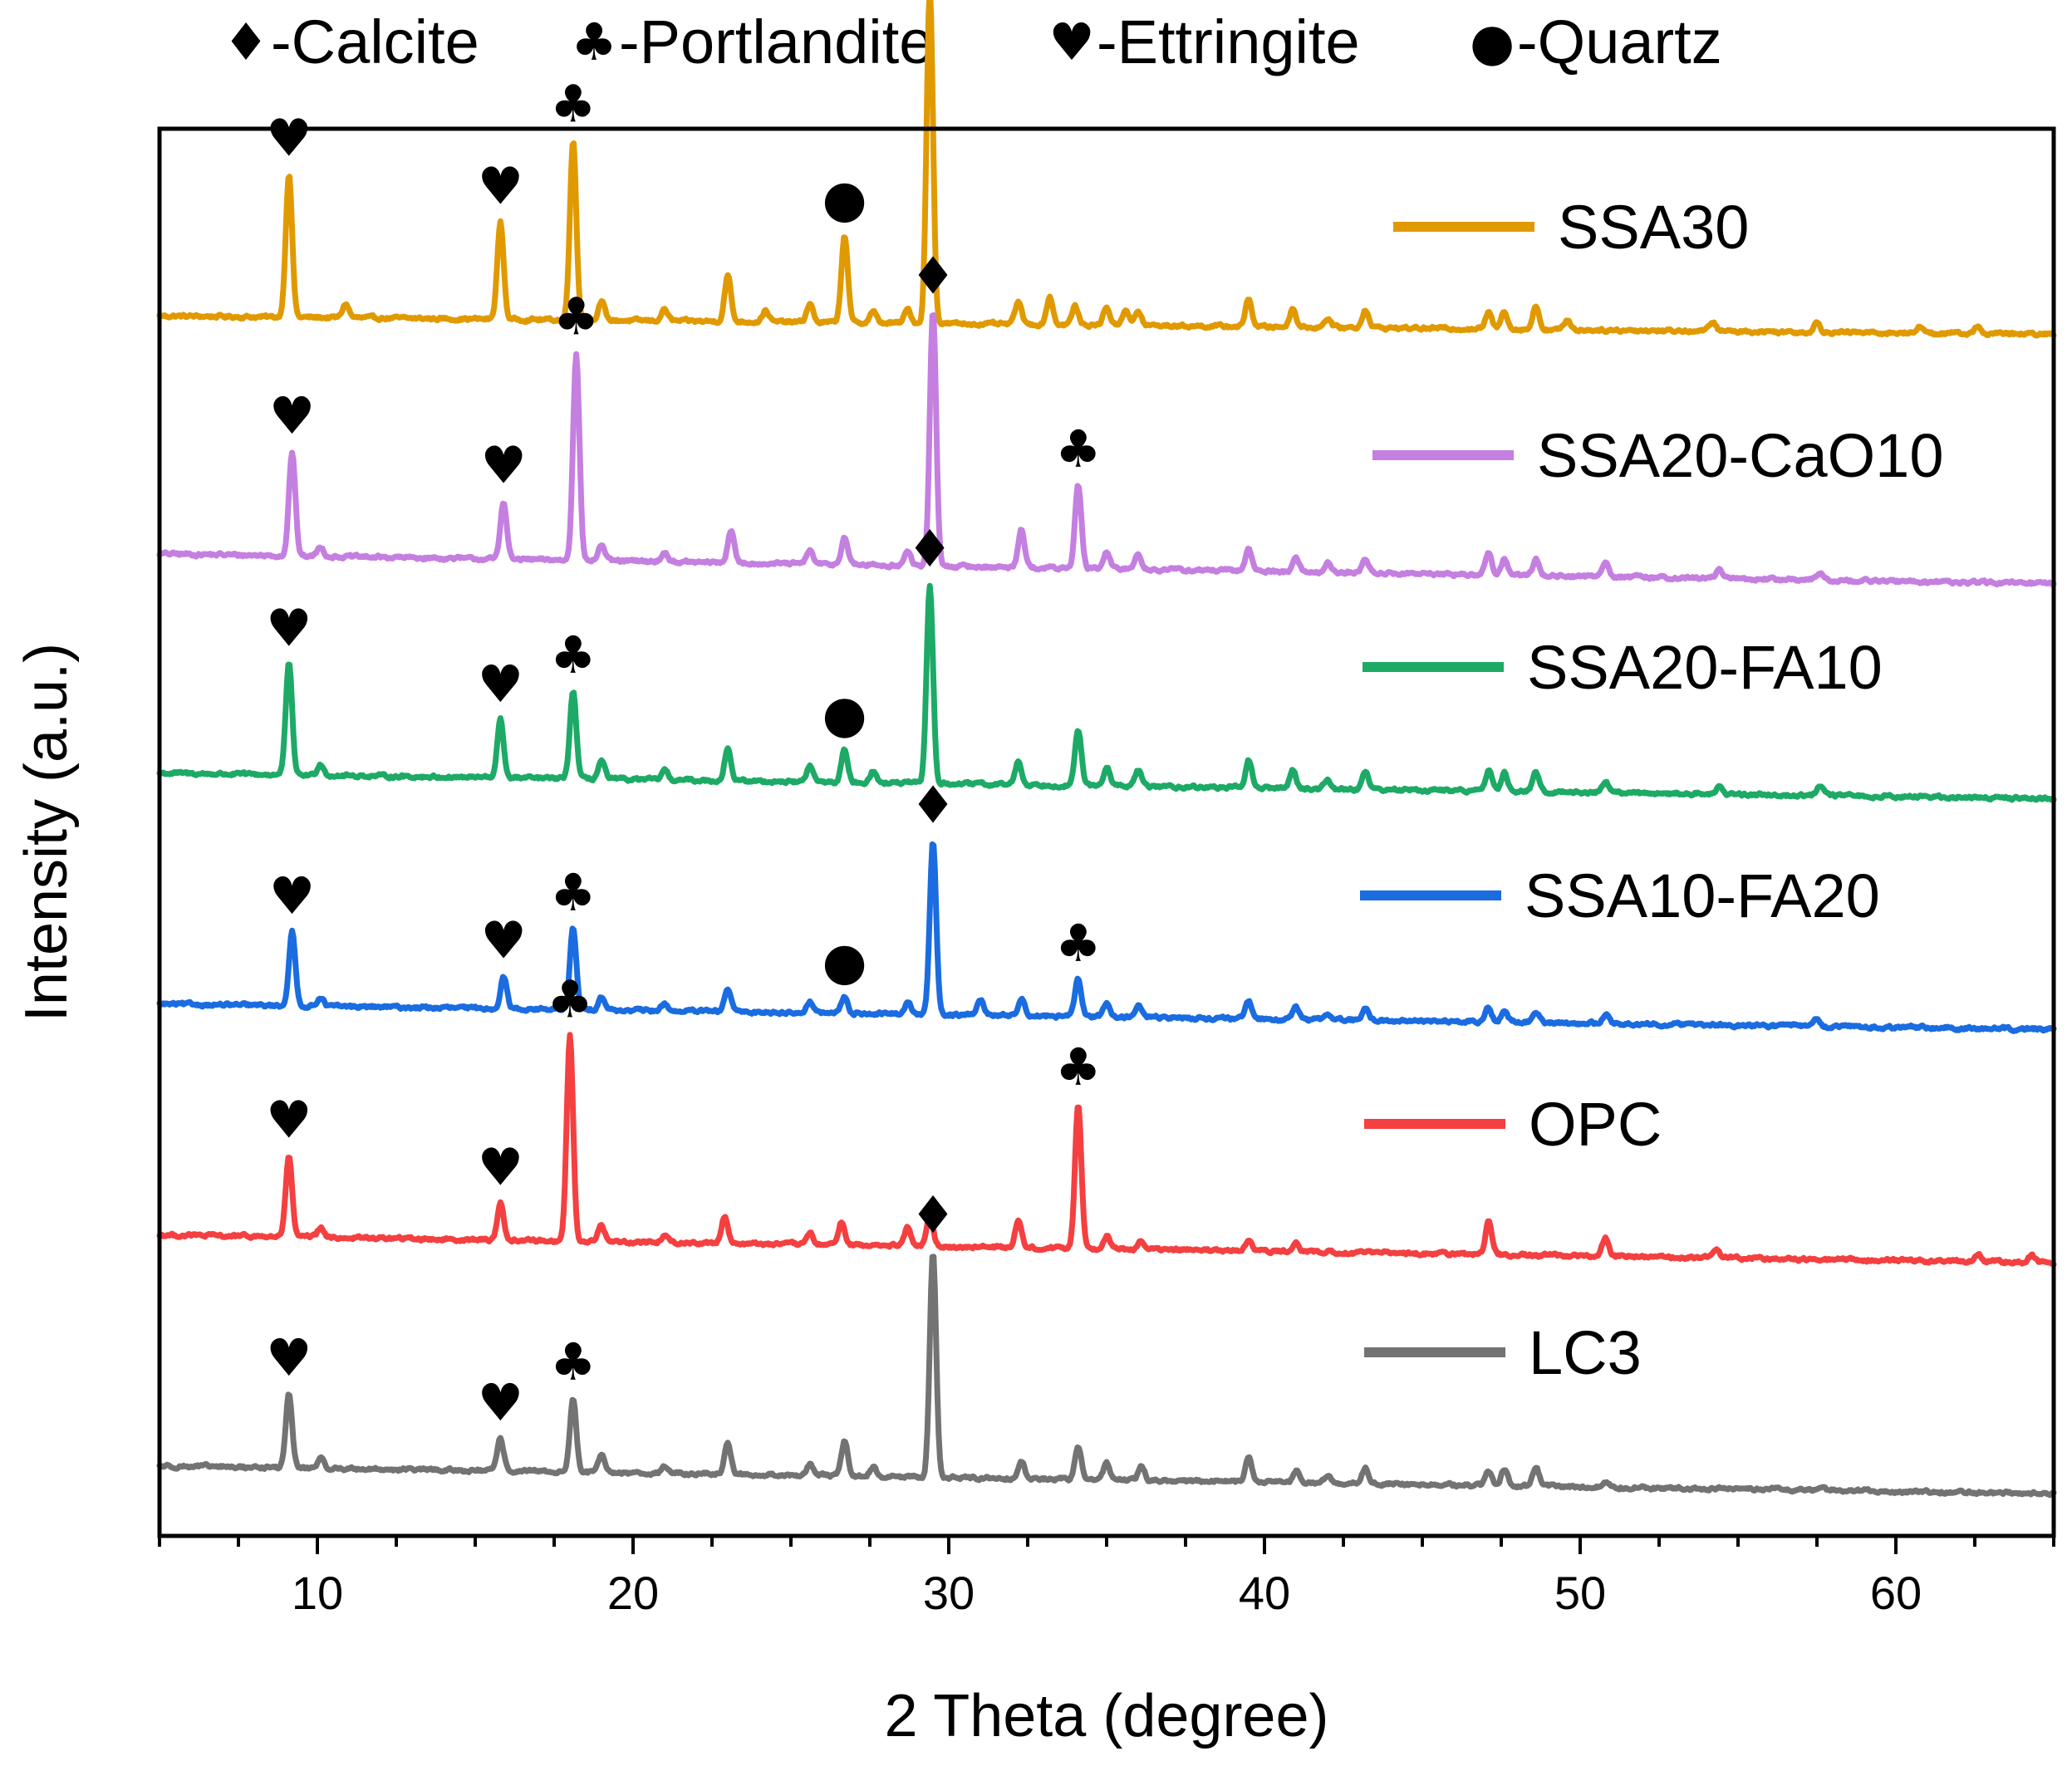  I want to click on x-axis-title: 2 Theta (degree), so click(1106, 1716).